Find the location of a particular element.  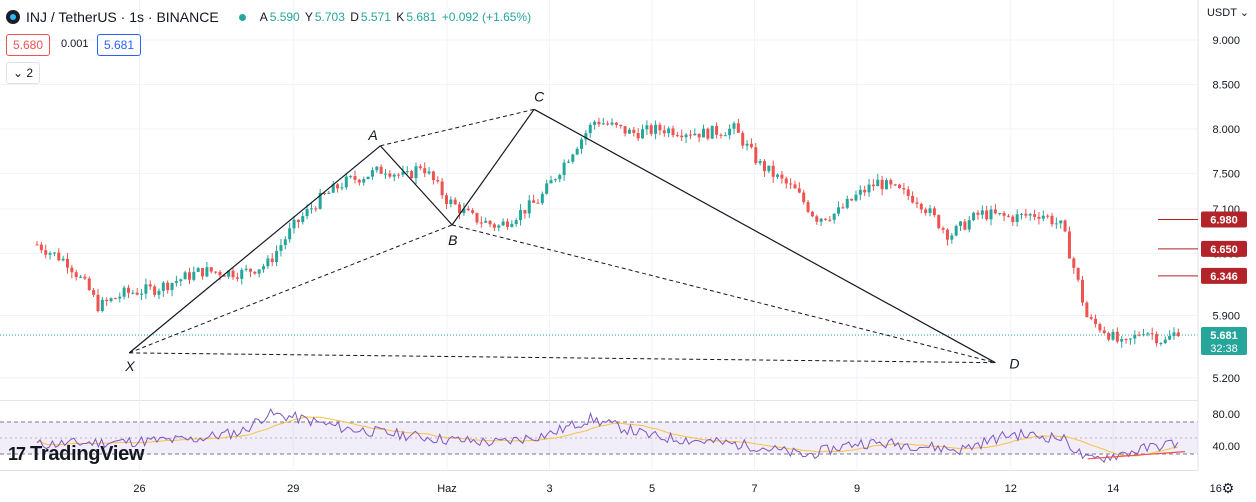

rsi-line is located at coordinates (607, 435).